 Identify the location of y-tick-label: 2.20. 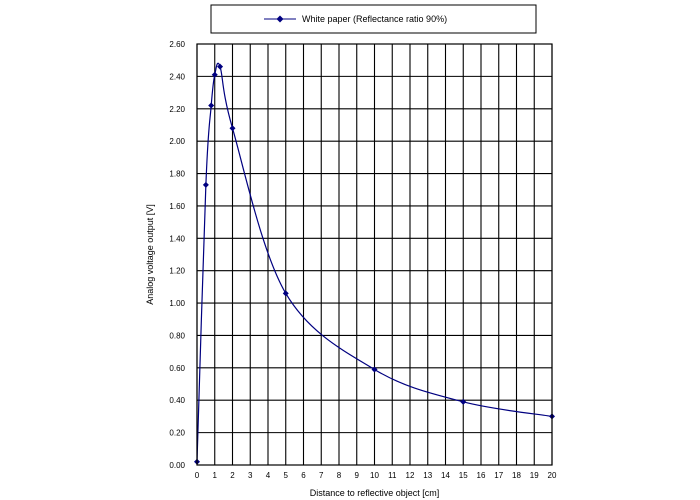
(177, 109).